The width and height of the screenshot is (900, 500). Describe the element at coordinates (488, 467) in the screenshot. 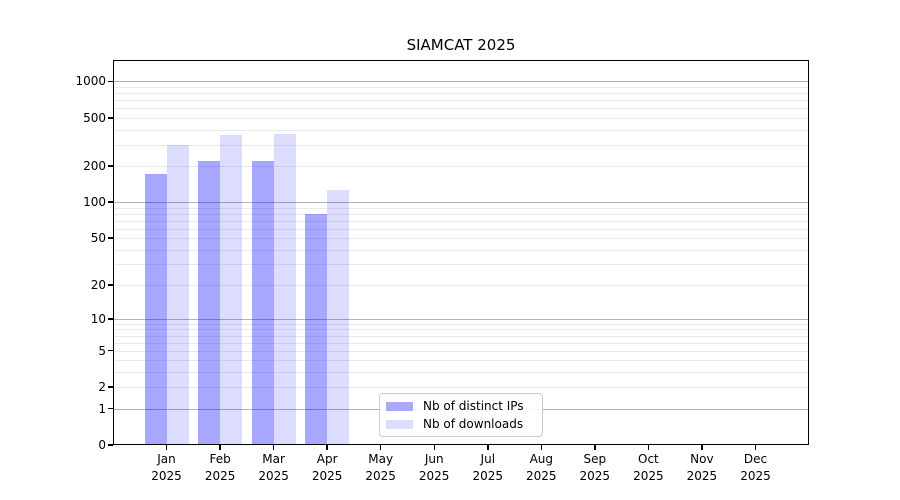

I see `x-tick-label: Jul 2025` at that location.